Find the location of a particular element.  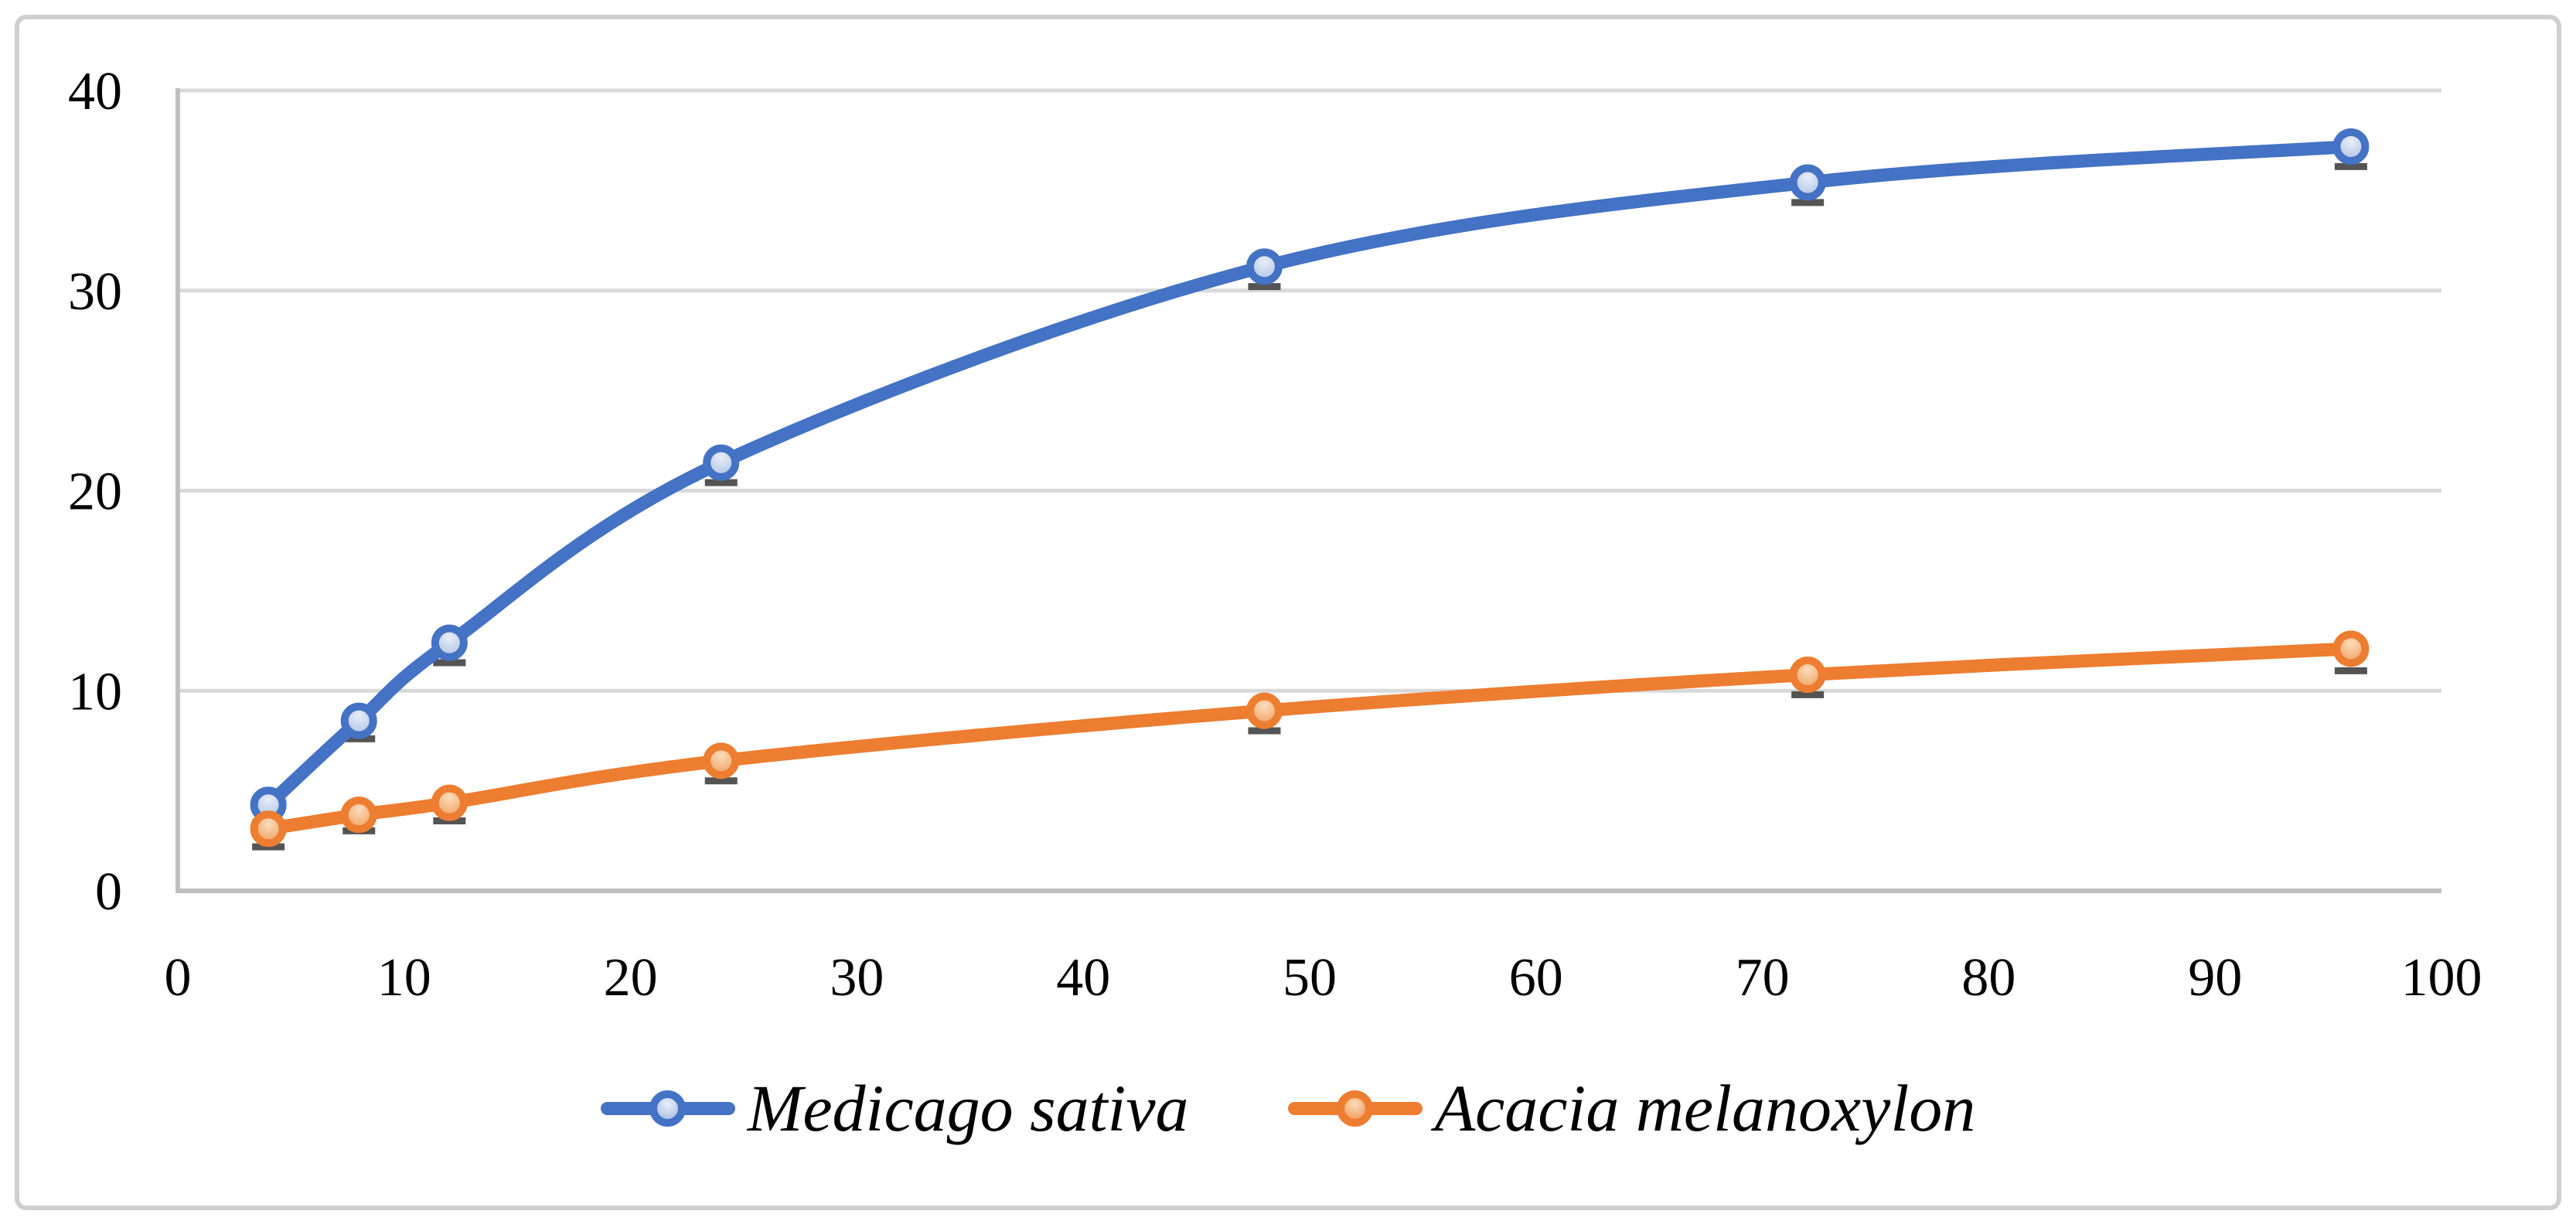

x-tick-label-20: 20 is located at coordinates (631, 978).